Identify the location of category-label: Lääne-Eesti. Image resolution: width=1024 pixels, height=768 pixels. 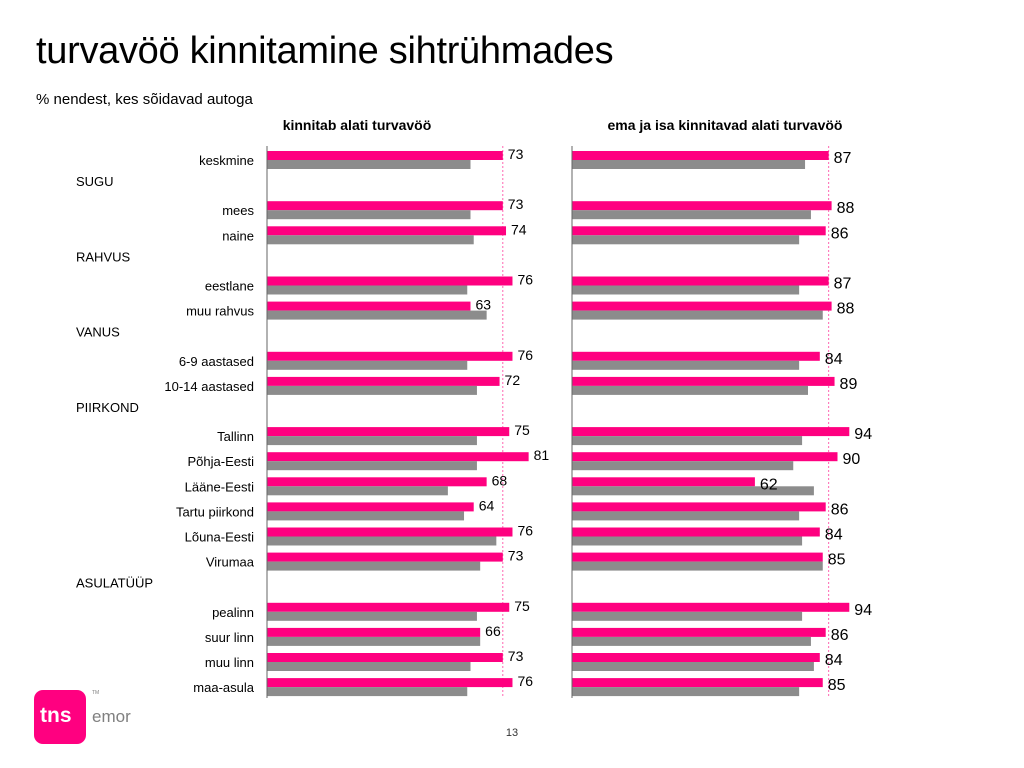
(219, 486).